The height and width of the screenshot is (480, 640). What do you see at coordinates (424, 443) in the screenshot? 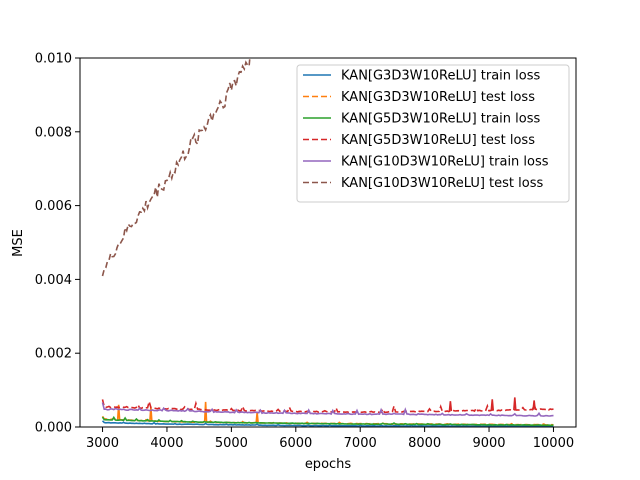
I see `x-tick-label: 8000` at bounding box center [424, 443].